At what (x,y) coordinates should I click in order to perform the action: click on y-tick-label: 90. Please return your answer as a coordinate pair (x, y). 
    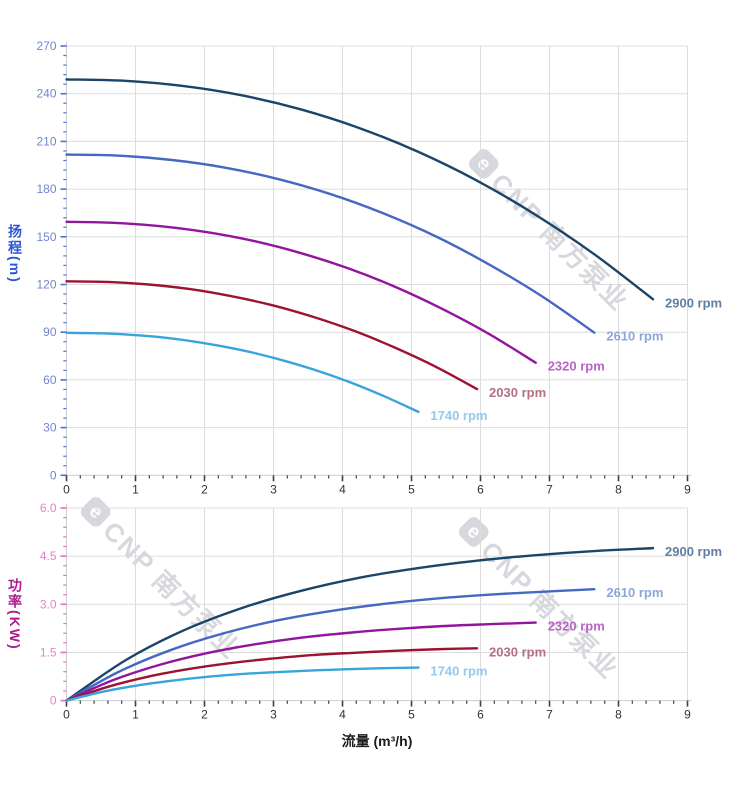
    Looking at the image, I should click on (50, 332).